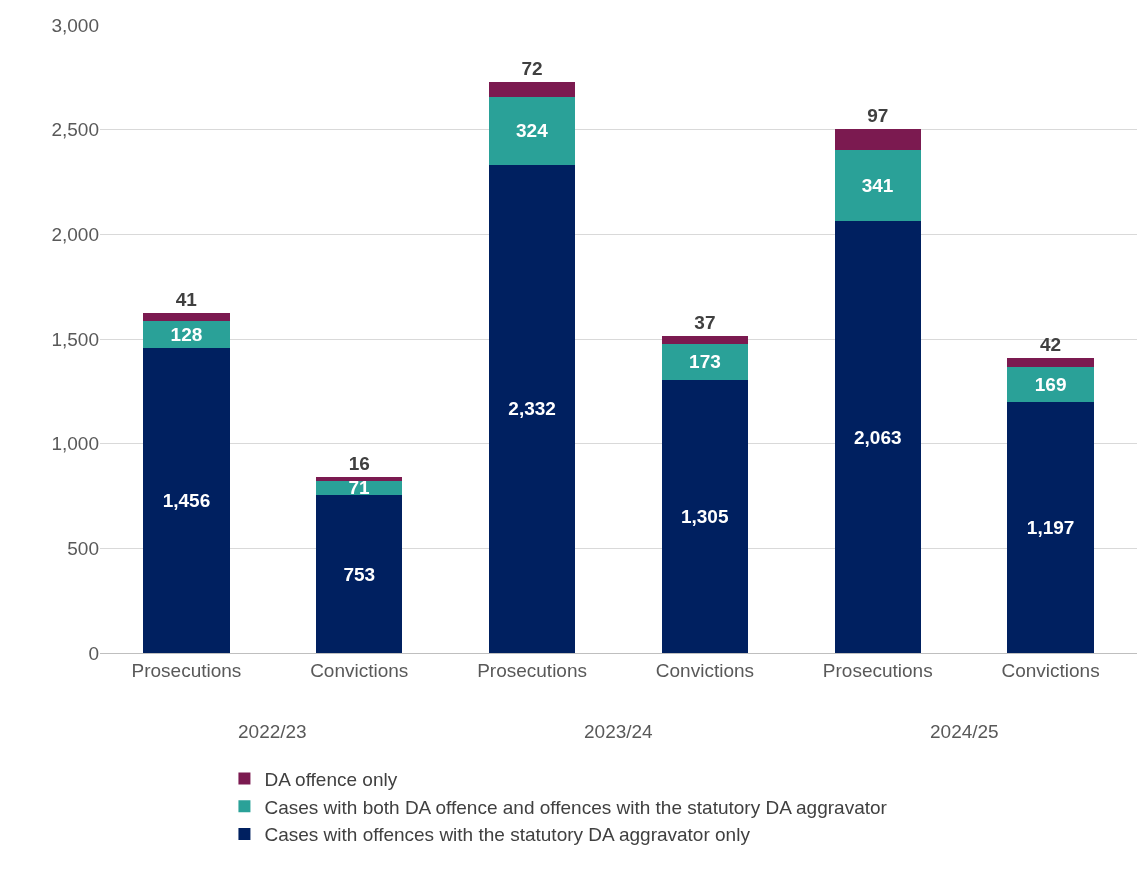  Describe the element at coordinates (75, 234) in the screenshot. I see `y-tick-label: 2,000` at that location.